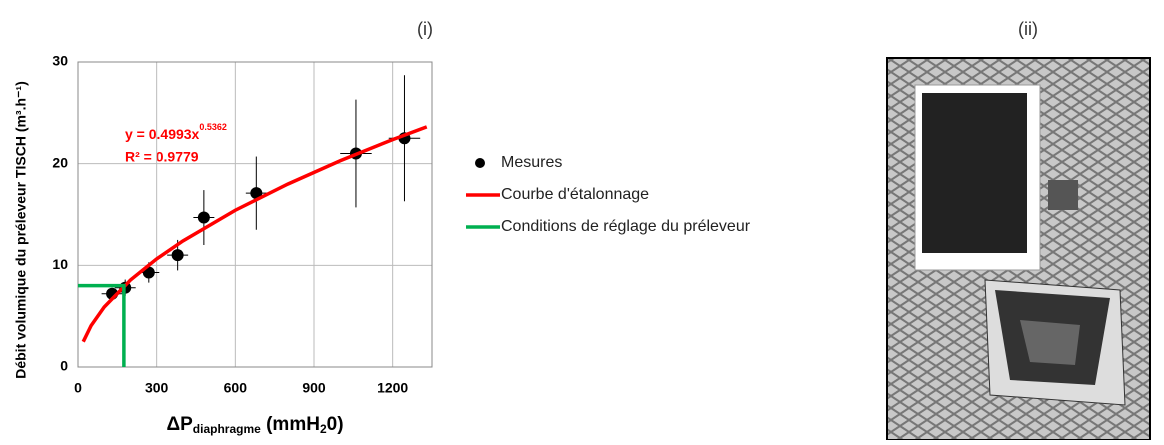 This screenshot has height=445, width=1164. I want to click on y-tick-label: 30, so click(60, 61).